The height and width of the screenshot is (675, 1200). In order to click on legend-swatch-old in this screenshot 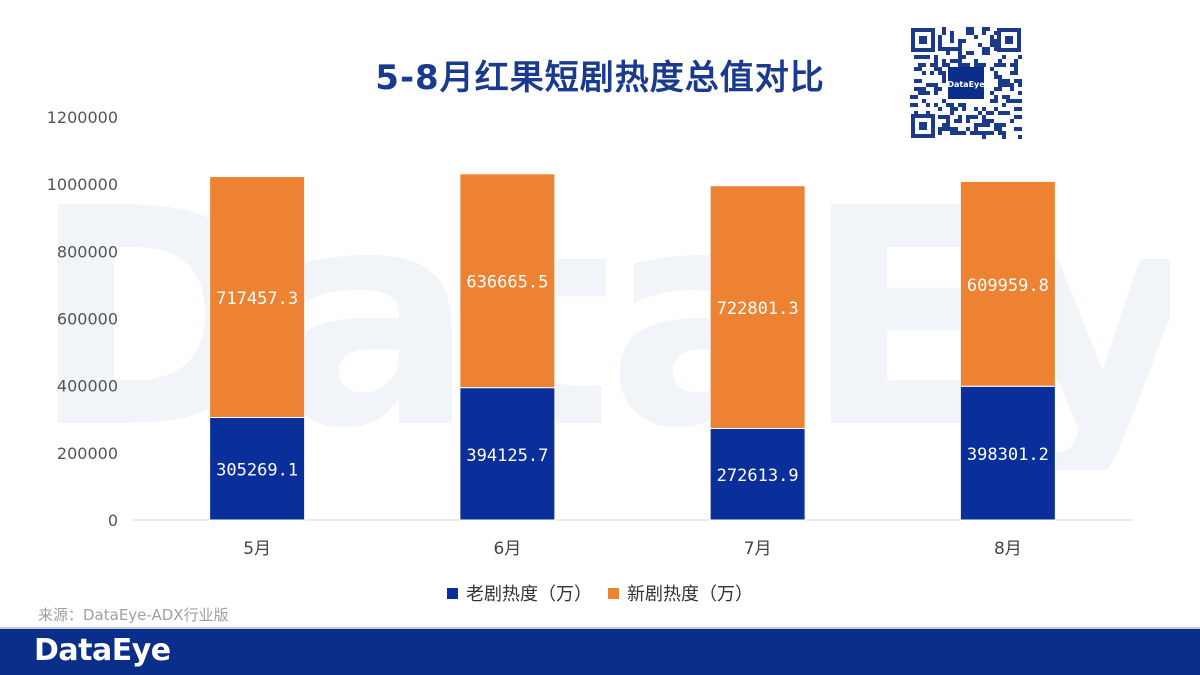, I will do `click(452, 593)`.